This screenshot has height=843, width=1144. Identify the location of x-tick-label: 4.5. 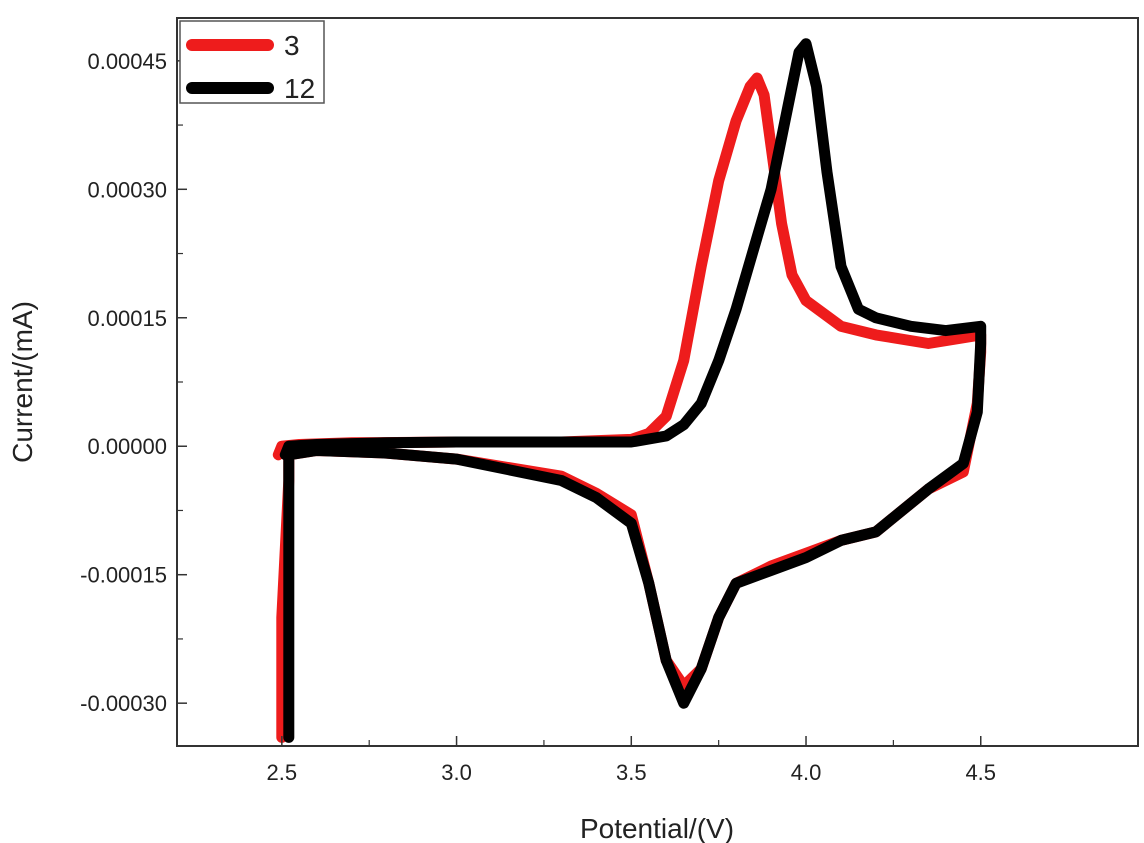
(980, 772).